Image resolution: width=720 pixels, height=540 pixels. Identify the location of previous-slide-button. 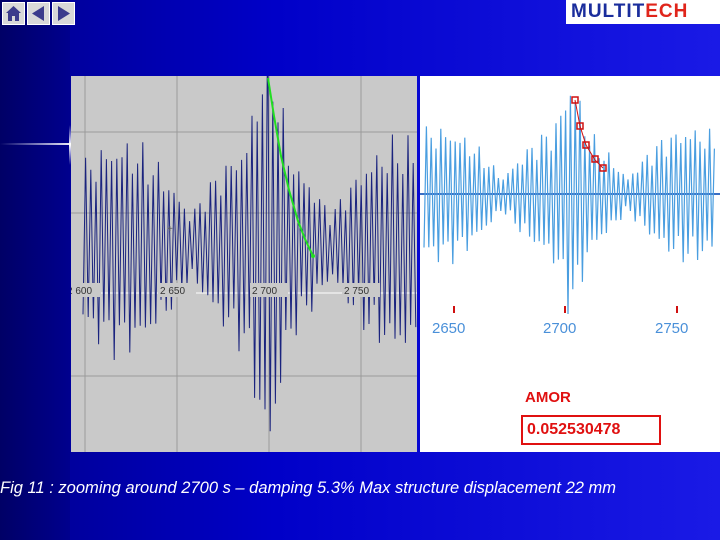
(38, 13).